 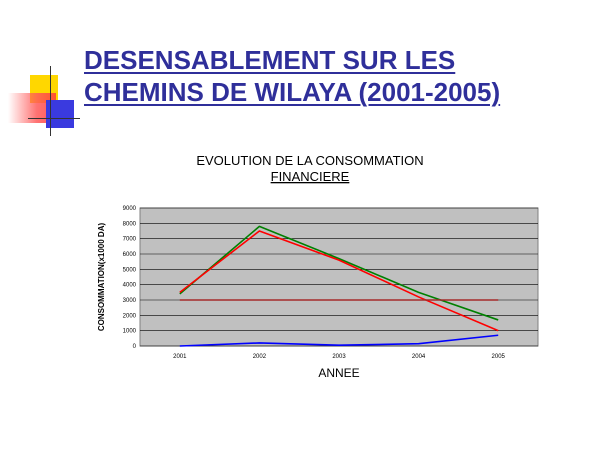 What do you see at coordinates (270, 60) in the screenshot?
I see `slide-title-line-1: DESENSABLEMENT SUR LES` at bounding box center [270, 60].